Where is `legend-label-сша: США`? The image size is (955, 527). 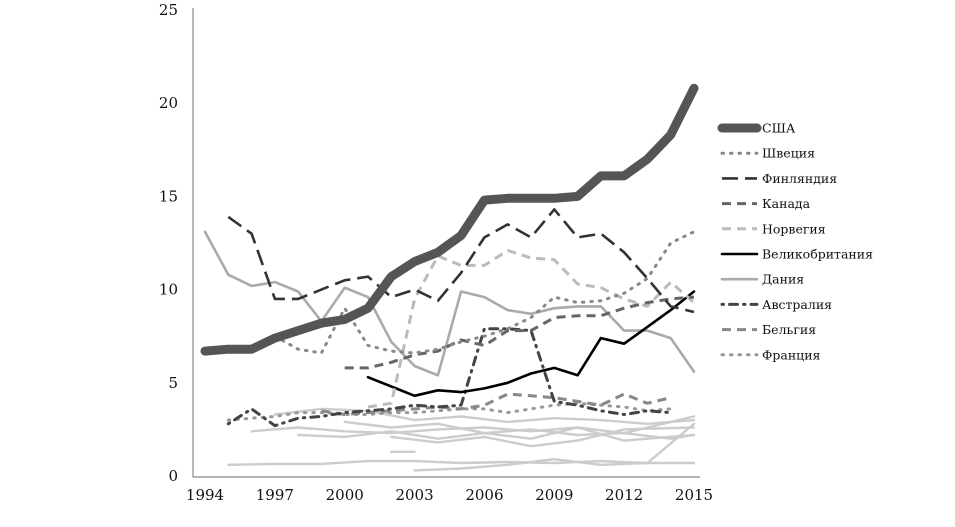 legend-label-сша: США is located at coordinates (779, 128).